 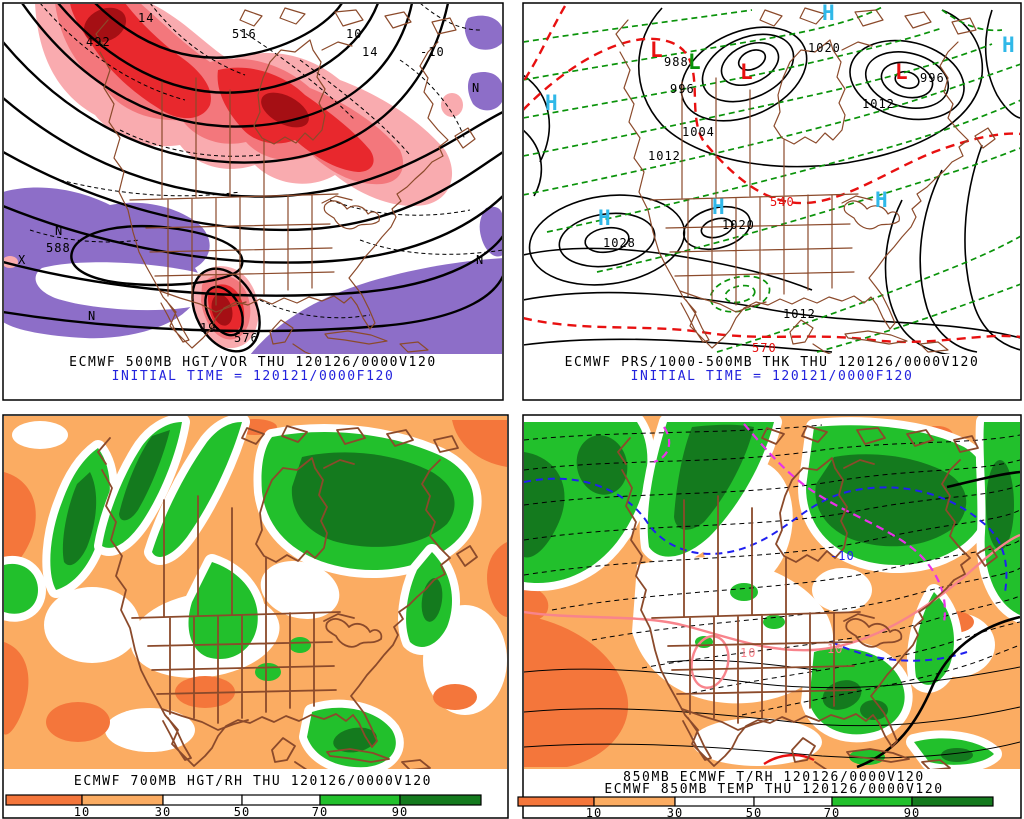 What do you see at coordinates (789, 759) in the screenshot?
I see `temp-contour-red` at bounding box center [789, 759].